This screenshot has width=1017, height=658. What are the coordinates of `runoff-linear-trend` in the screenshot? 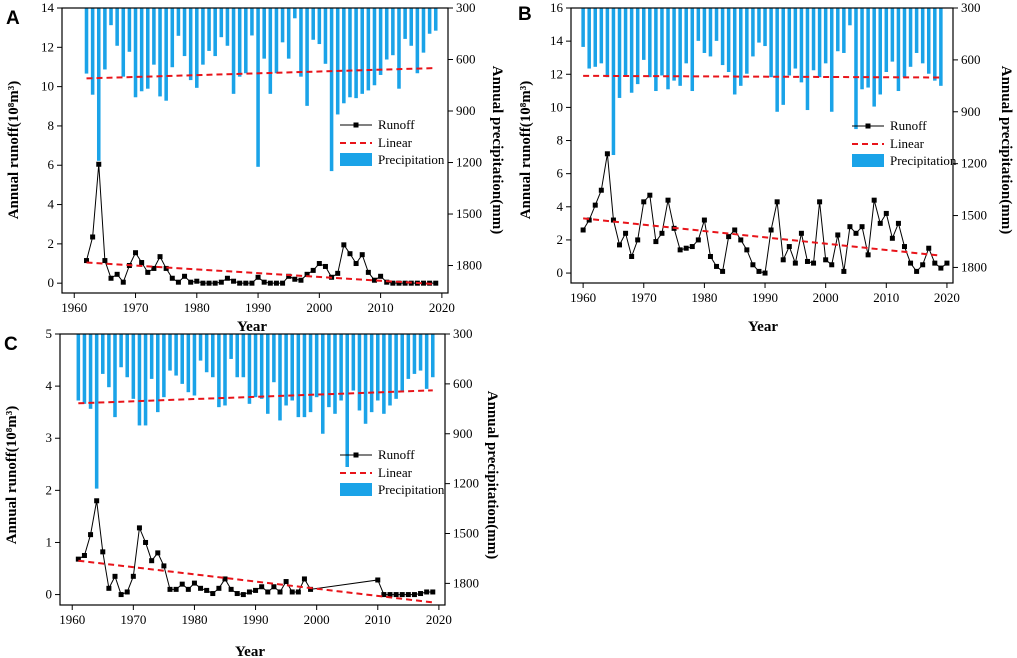 It's located at (261, 273).